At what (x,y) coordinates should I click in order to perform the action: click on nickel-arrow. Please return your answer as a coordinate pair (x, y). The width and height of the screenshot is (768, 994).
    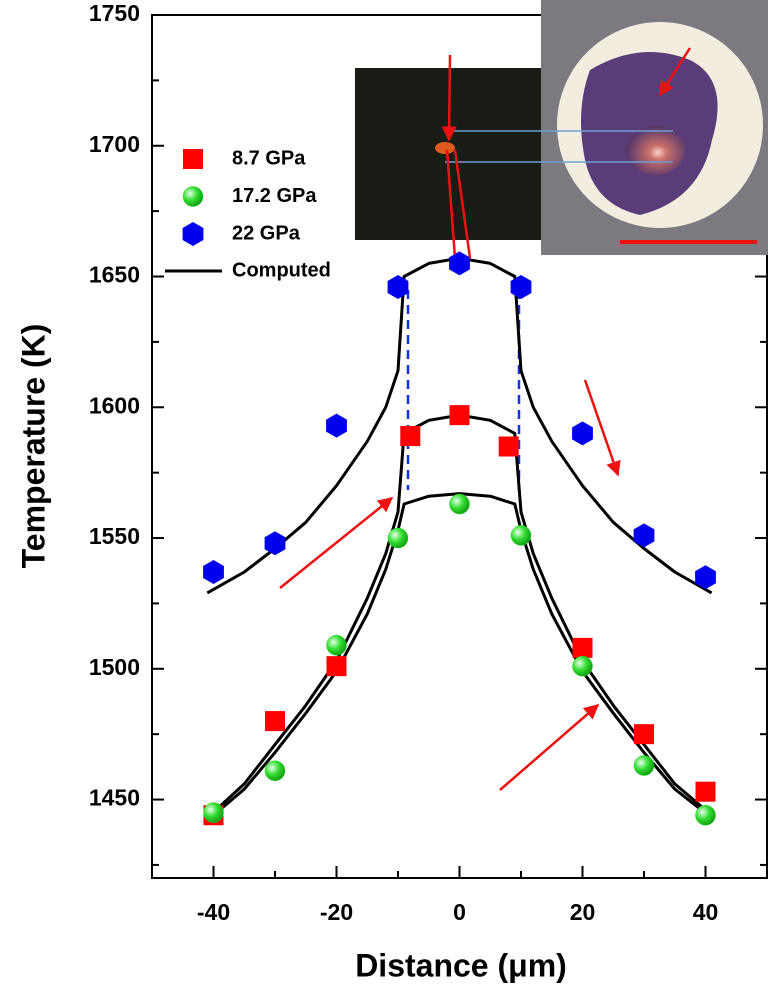
    Looking at the image, I should click on (675, 72).